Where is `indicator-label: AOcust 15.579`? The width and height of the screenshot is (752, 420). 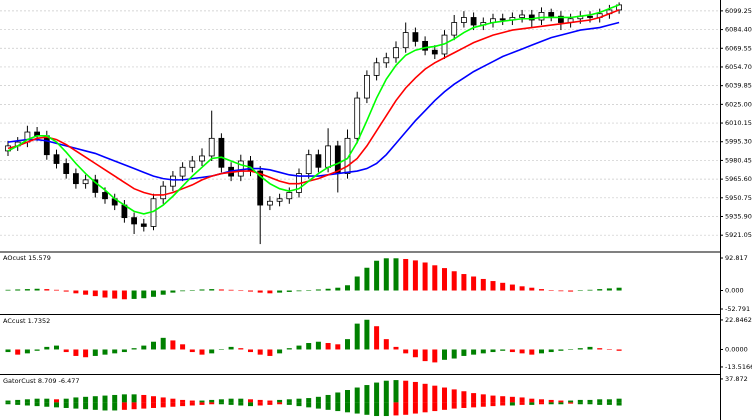
indicator-label: AOcust 15.579 is located at coordinates (27, 258).